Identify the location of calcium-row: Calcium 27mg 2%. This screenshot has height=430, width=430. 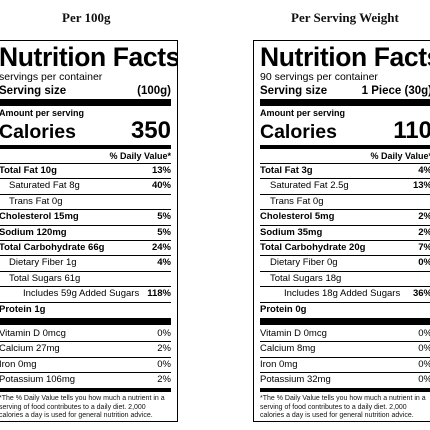
(85, 348).